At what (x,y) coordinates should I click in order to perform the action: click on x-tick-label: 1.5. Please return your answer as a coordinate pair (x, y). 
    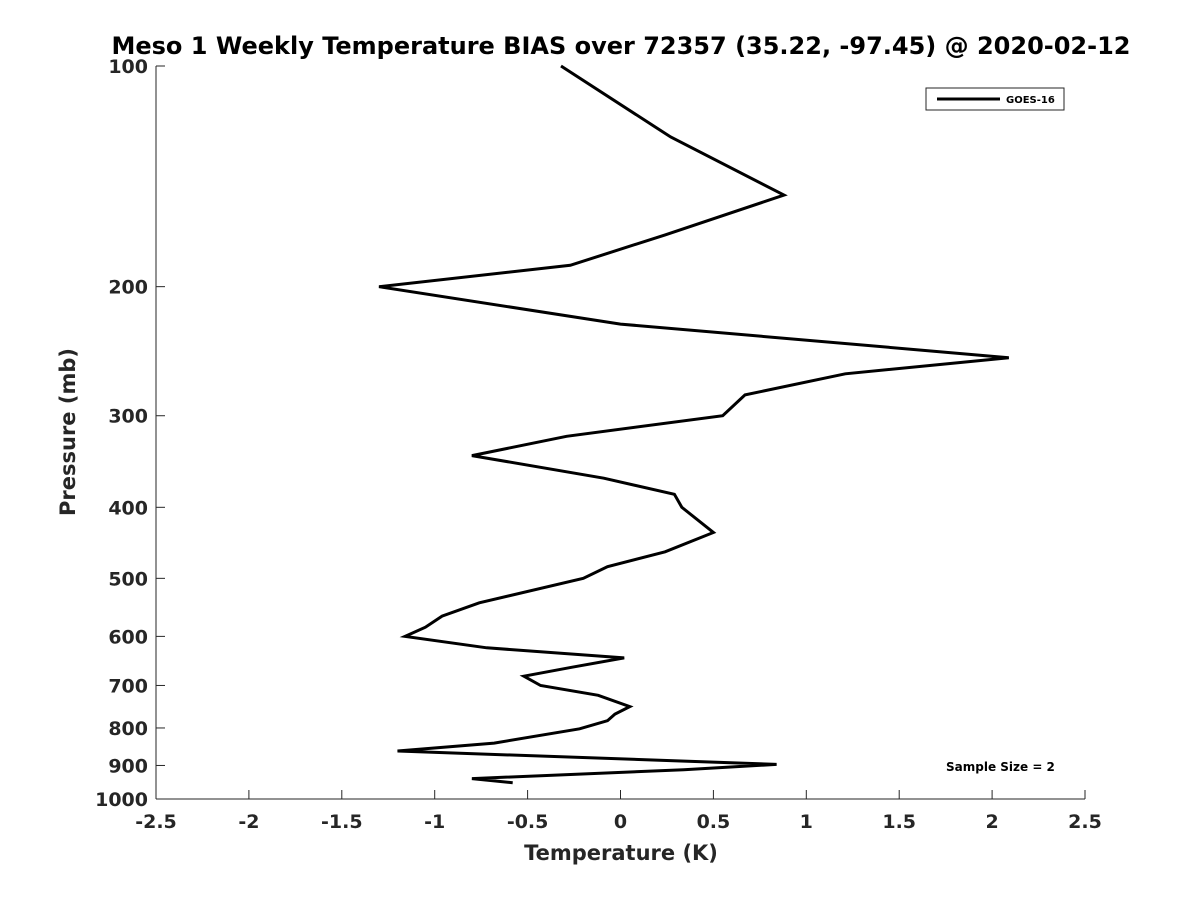
    Looking at the image, I should click on (899, 822).